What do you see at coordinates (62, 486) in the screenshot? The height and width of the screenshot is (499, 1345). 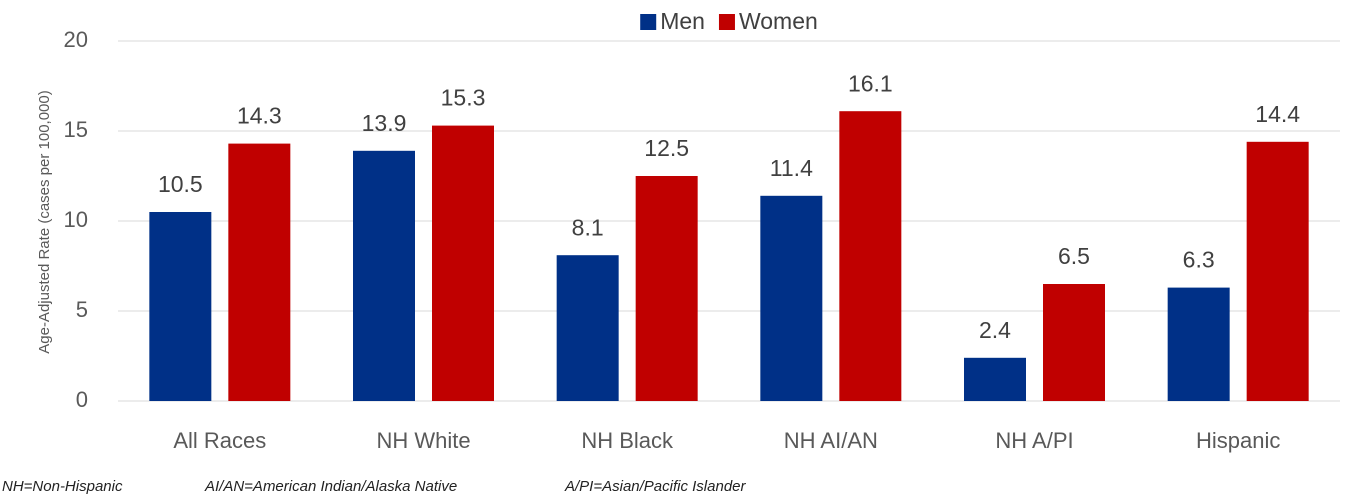 I see `footnote: NH=Non-Hispanic` at bounding box center [62, 486].